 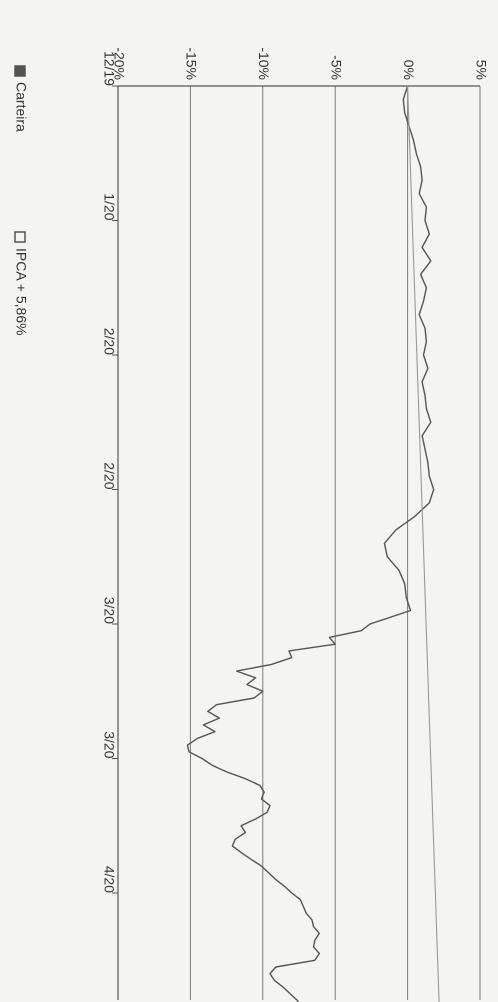 I want to click on date-tick-labels: 12/19 1/20 2/20 2/20 3/20 3/20 4/20, so click(x=109, y=472).